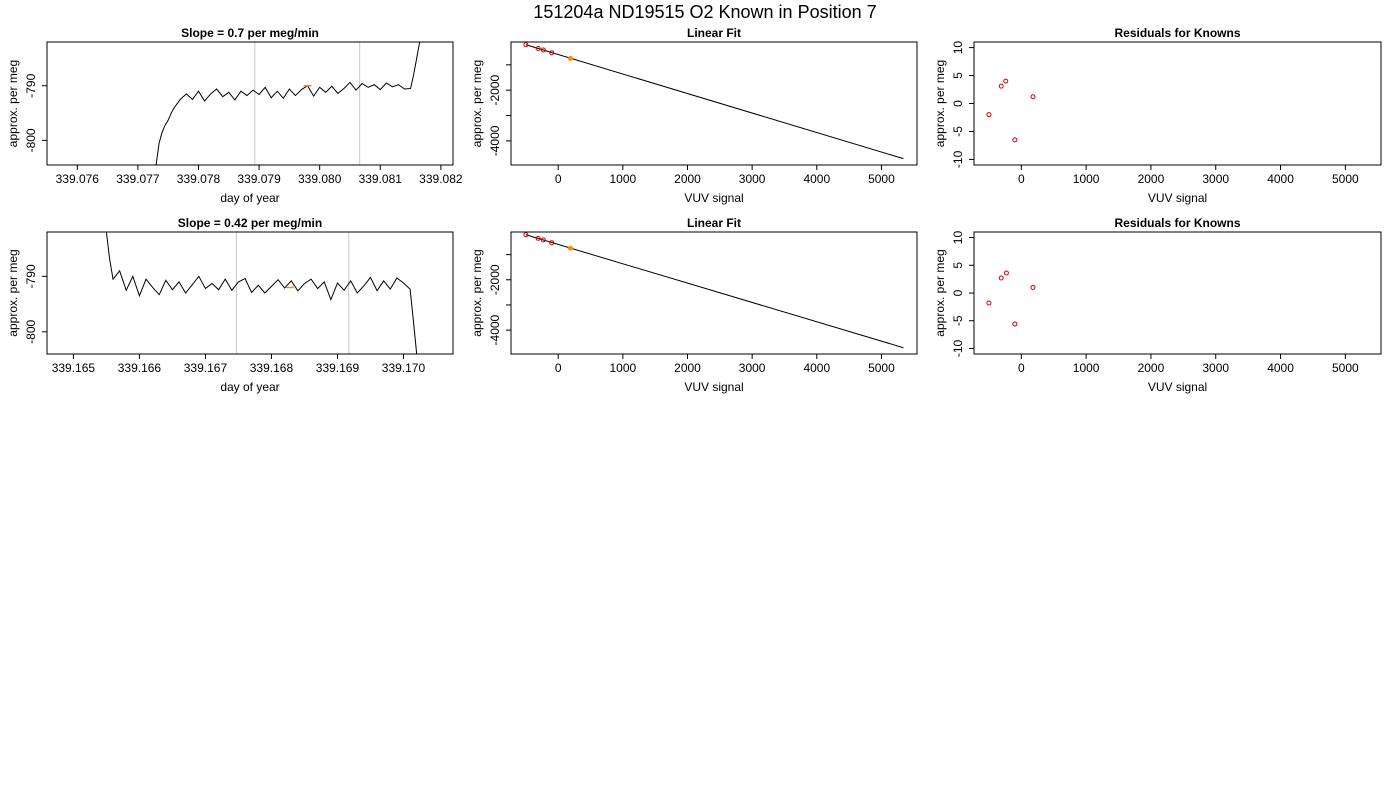 The width and height of the screenshot is (1400, 800). I want to click on chart-1-xtick-label: 339.076, so click(78, 179).